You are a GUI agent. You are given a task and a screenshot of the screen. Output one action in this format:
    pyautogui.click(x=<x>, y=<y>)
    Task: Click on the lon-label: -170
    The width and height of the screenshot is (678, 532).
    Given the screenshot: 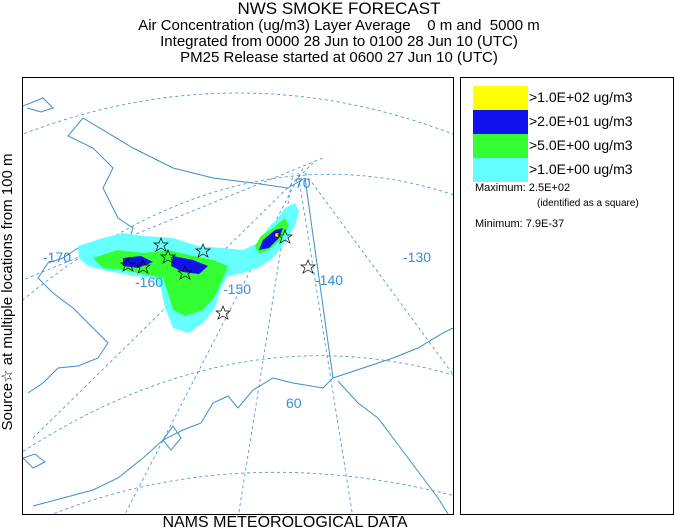 What is the action you would take?
    pyautogui.click(x=57, y=257)
    